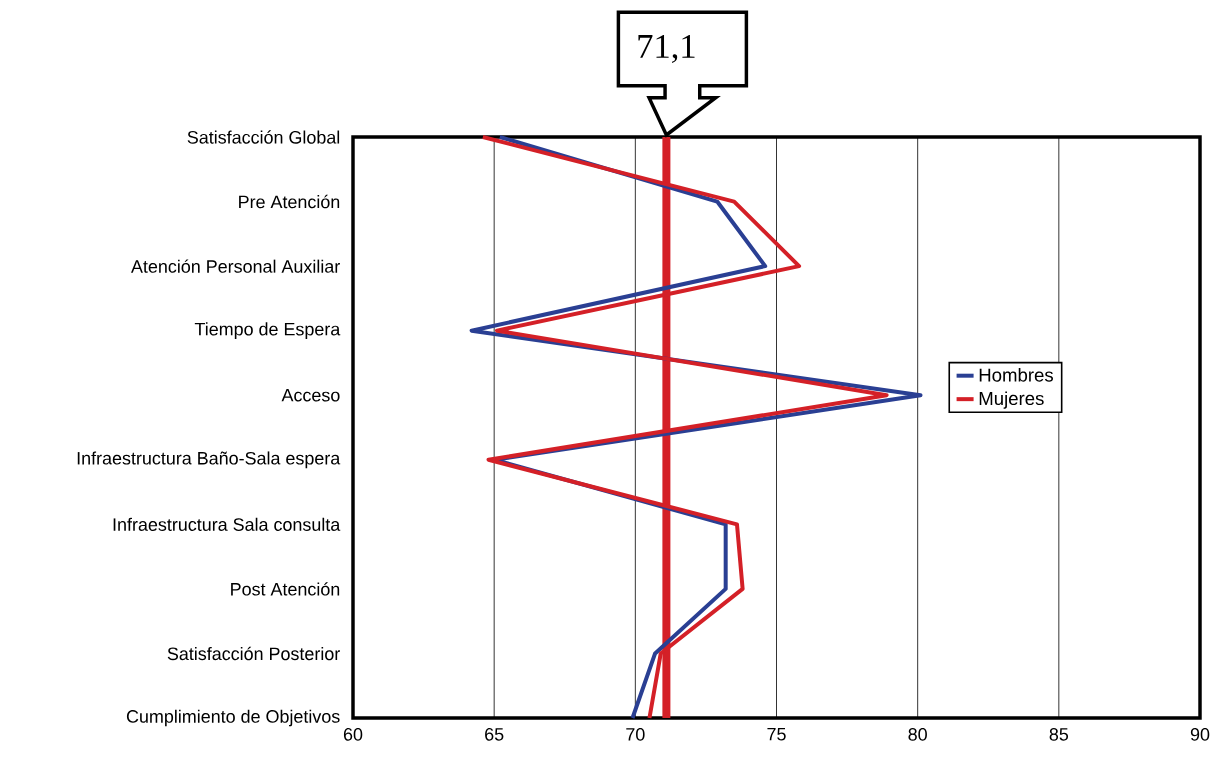  What do you see at coordinates (635, 734) in the screenshot?
I see `x-tick-label: 70` at bounding box center [635, 734].